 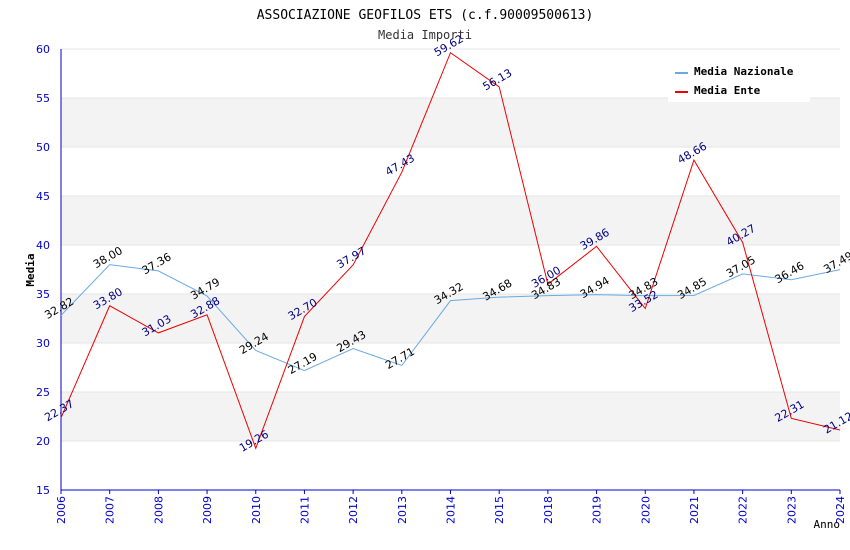 What do you see at coordinates (597, 510) in the screenshot?
I see `x-tick-label: 2019` at bounding box center [597, 510].